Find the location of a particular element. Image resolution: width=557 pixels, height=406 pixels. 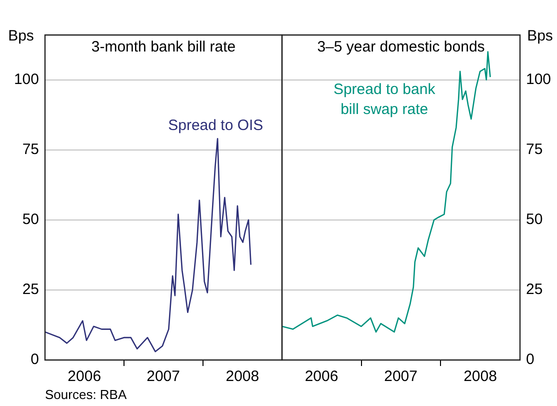

y2-tick-label: 100 is located at coordinates (539, 79).